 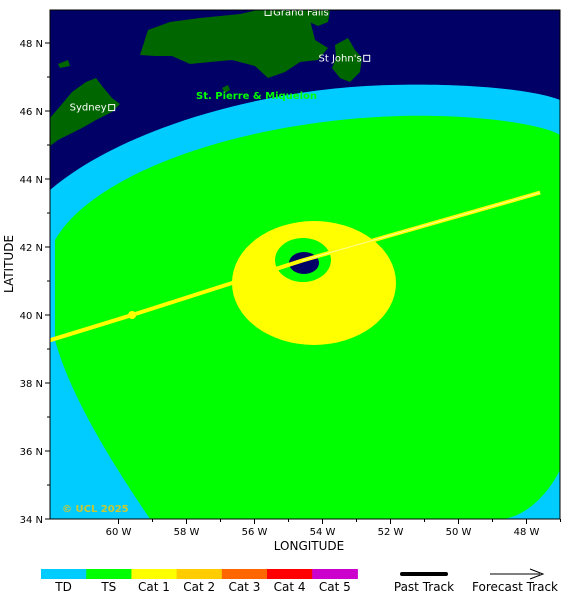 What do you see at coordinates (64, 64) in the screenshot?
I see `land-small-island` at bounding box center [64, 64].